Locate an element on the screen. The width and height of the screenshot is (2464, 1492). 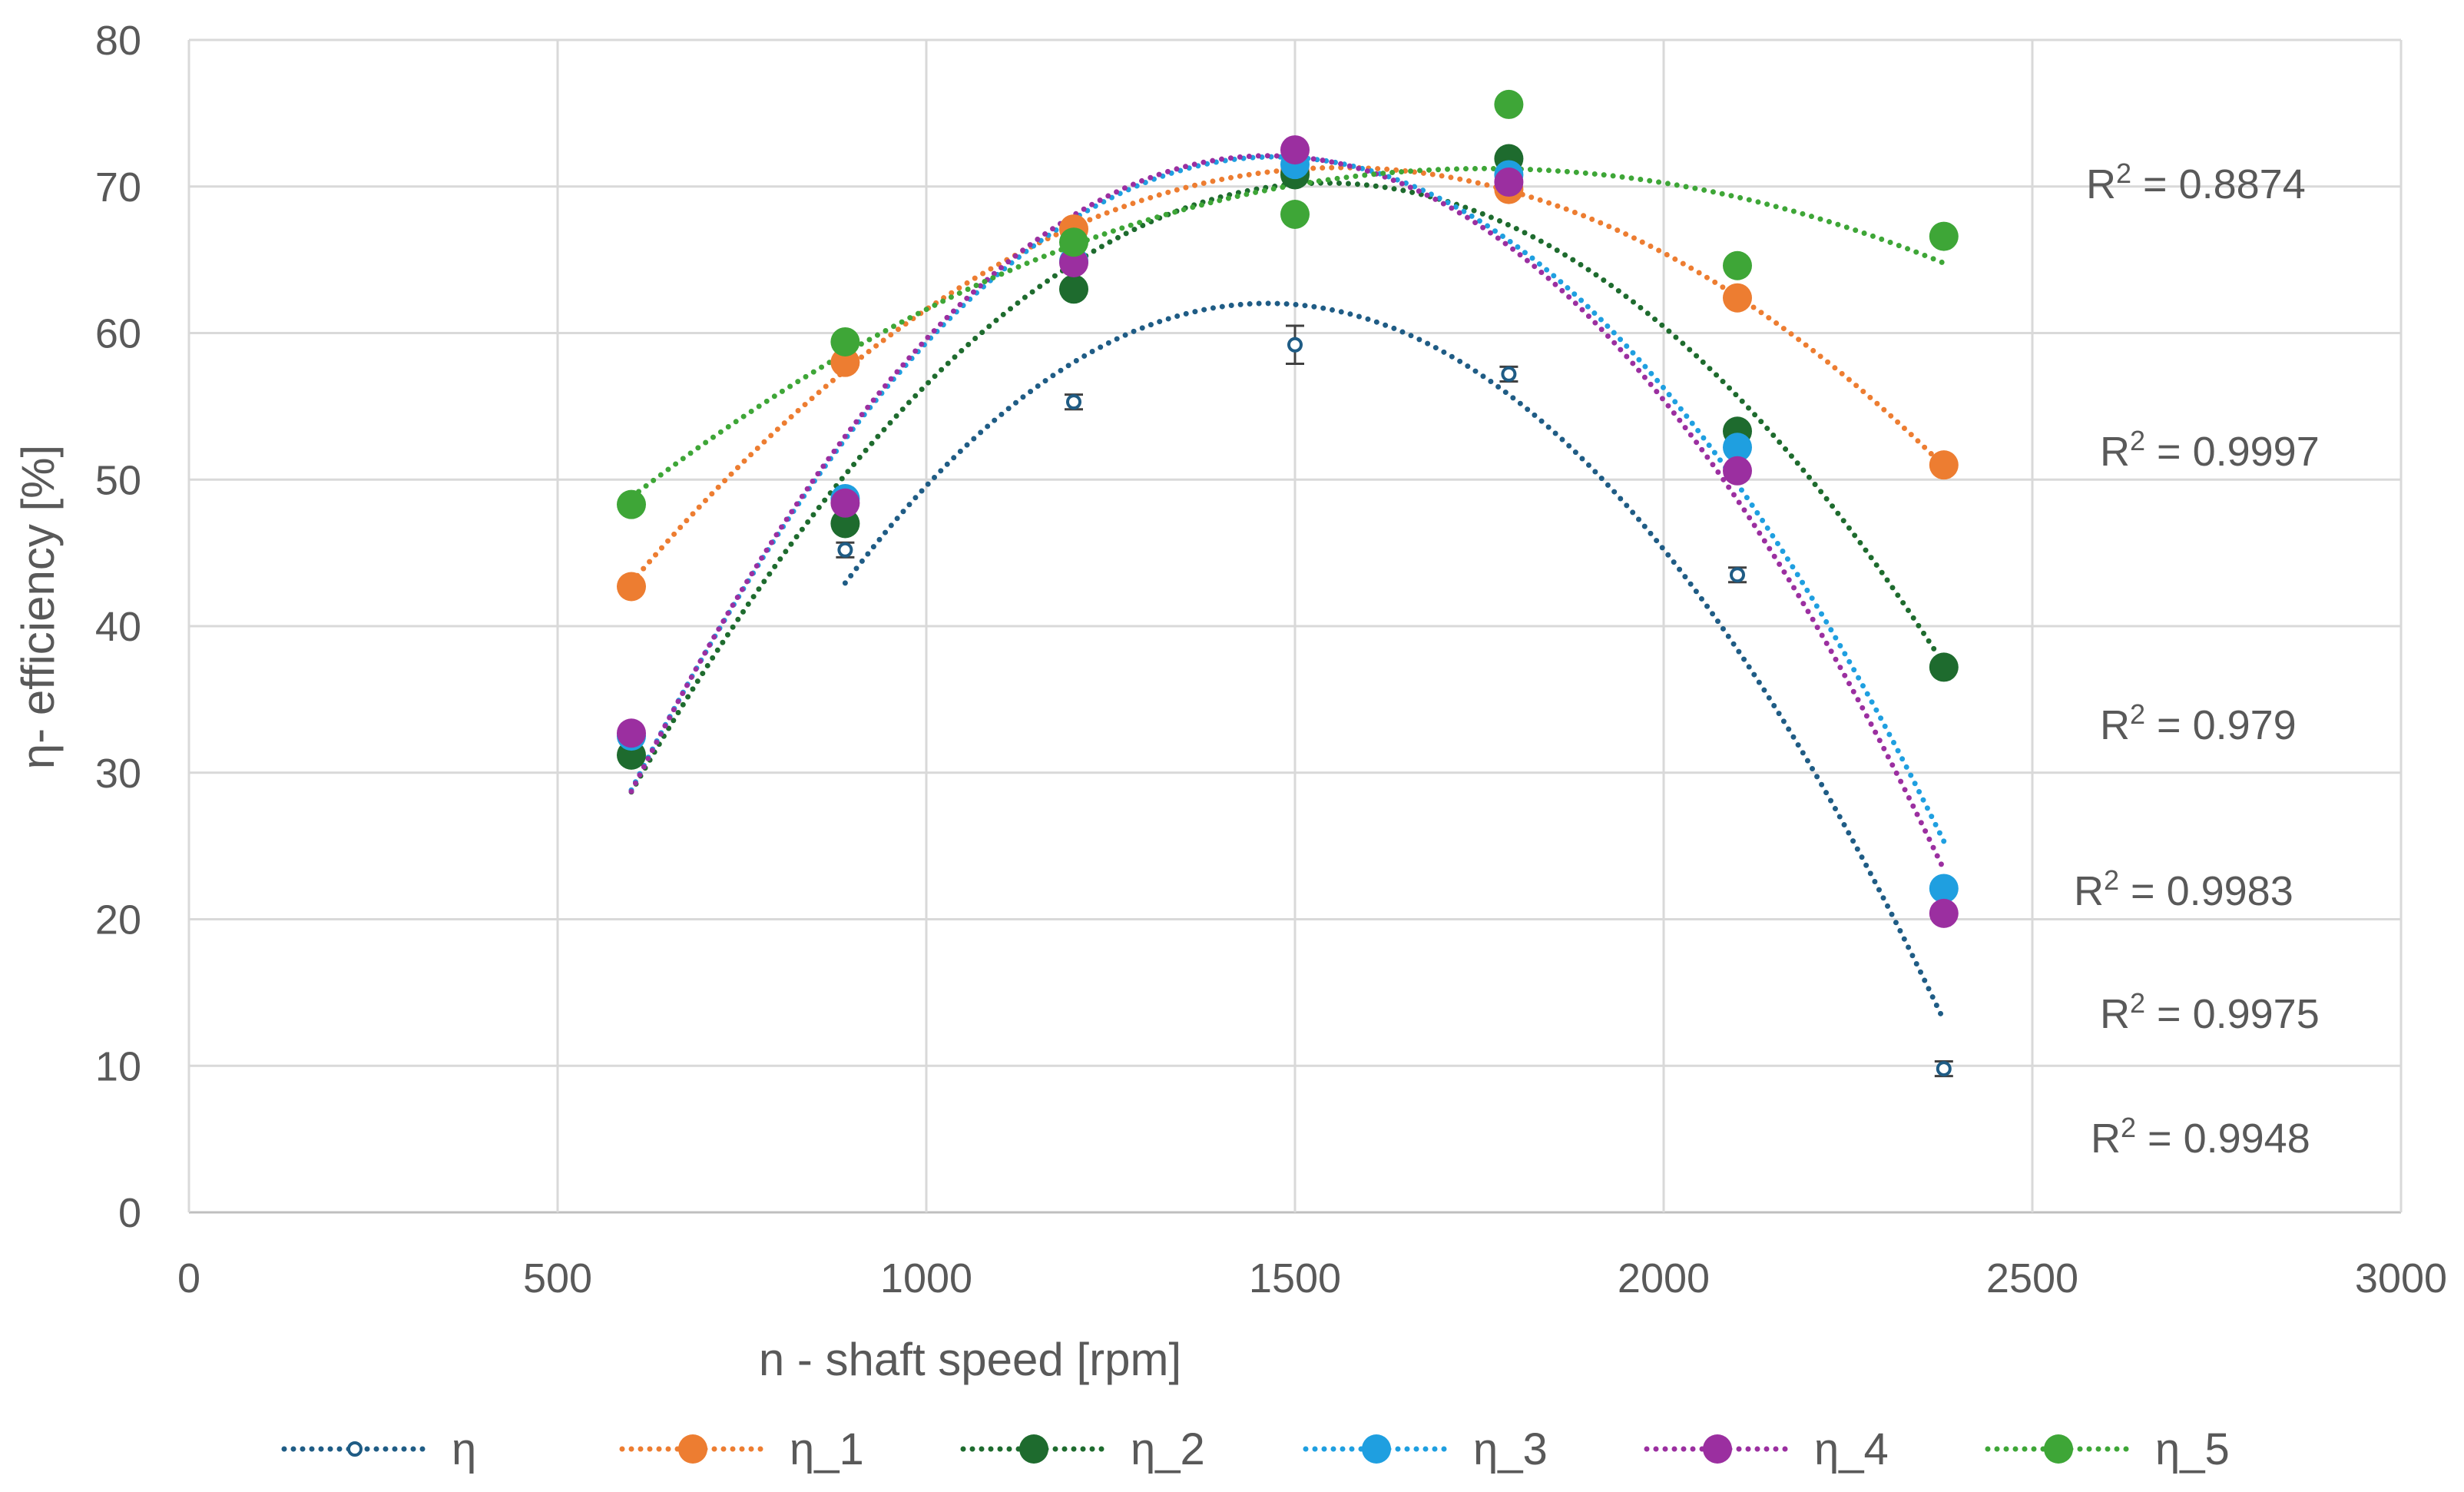
y-tick-label: 30 is located at coordinates (118, 774).